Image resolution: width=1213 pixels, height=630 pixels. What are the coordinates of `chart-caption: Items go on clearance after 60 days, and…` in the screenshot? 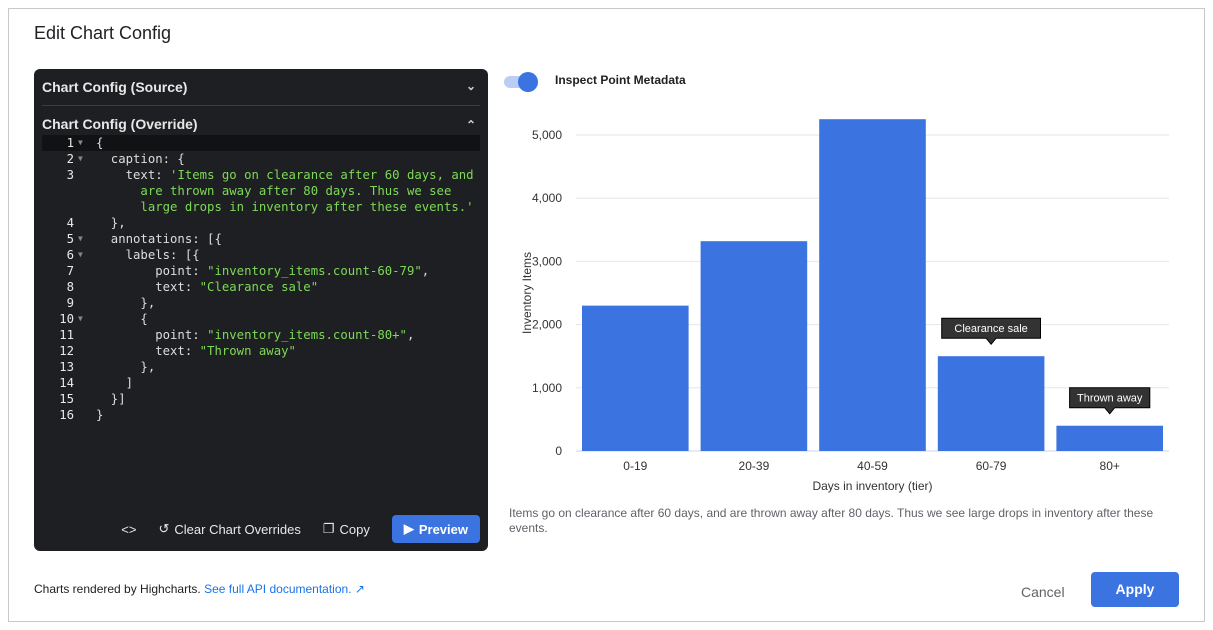 It's located at (831, 520).